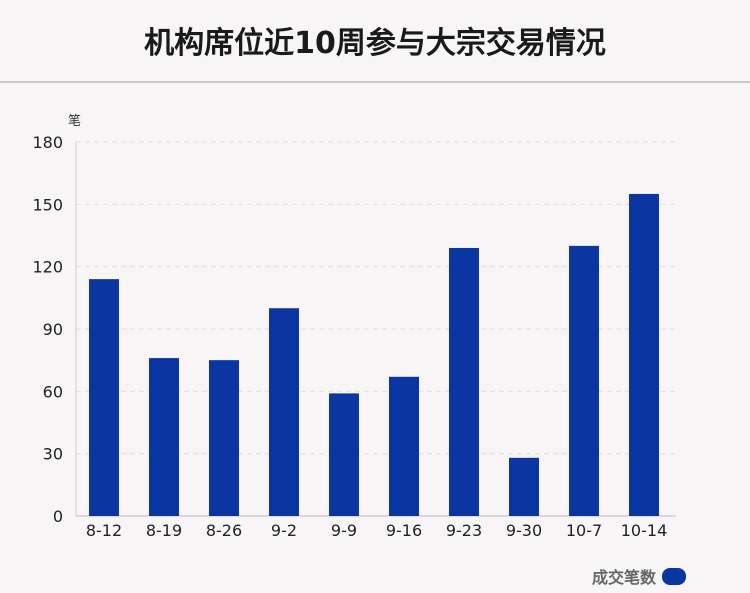 This screenshot has width=750, height=593. Describe the element at coordinates (47, 142) in the screenshot. I see `y-tick-label: 180` at that location.